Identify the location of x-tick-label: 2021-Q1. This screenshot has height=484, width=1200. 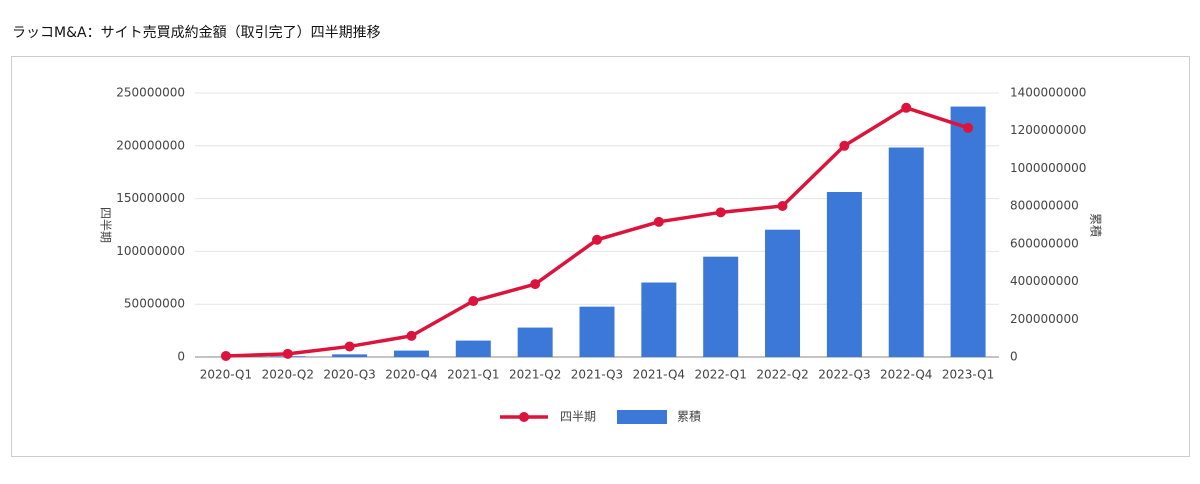
(473, 375).